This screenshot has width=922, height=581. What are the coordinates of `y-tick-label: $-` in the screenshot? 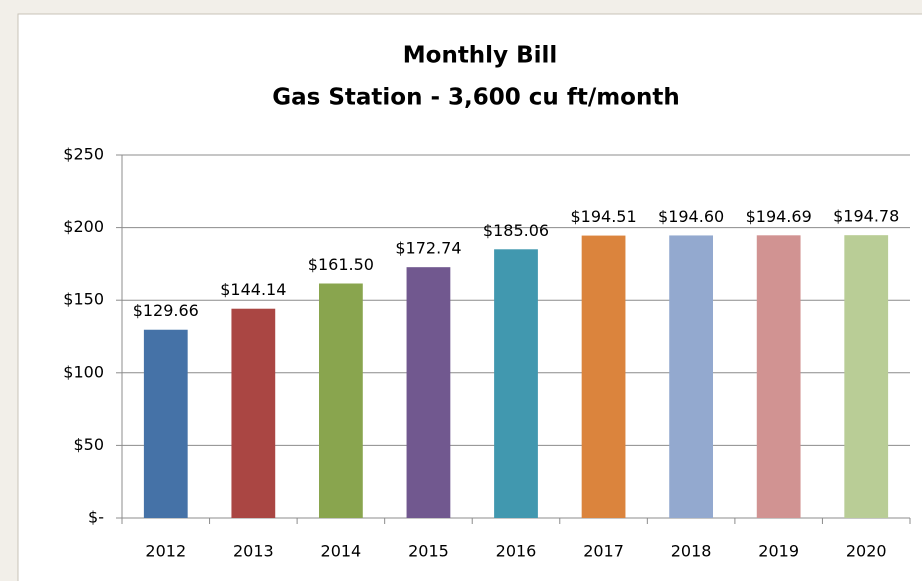 It's located at (96, 517).